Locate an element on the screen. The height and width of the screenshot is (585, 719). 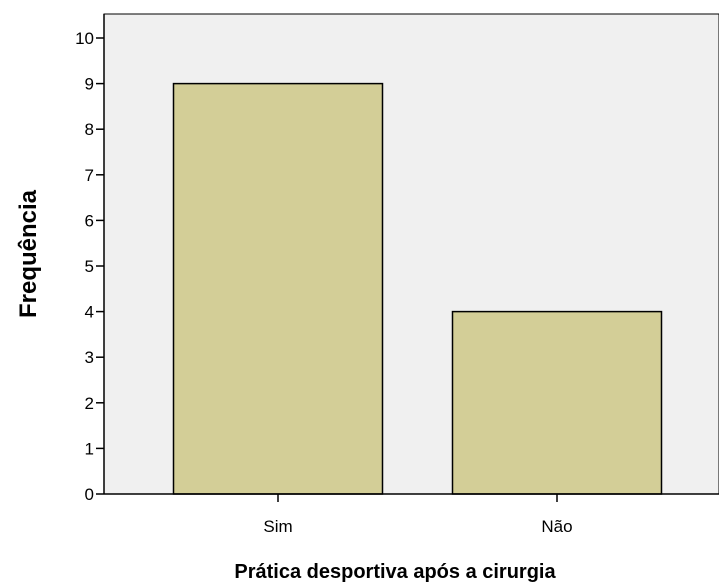
x-axis-title: Prática desportiva após a cirurgia is located at coordinates (395, 572).